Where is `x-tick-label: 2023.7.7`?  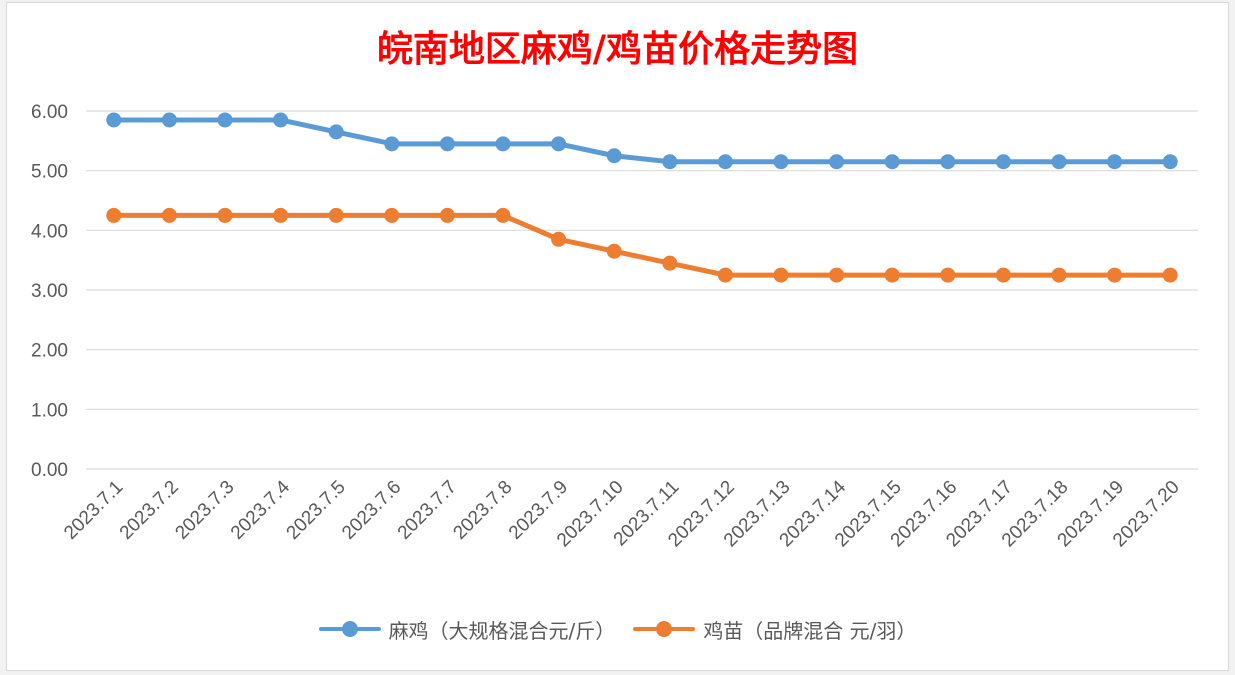 x-tick-label: 2023.7.7 is located at coordinates (427, 510).